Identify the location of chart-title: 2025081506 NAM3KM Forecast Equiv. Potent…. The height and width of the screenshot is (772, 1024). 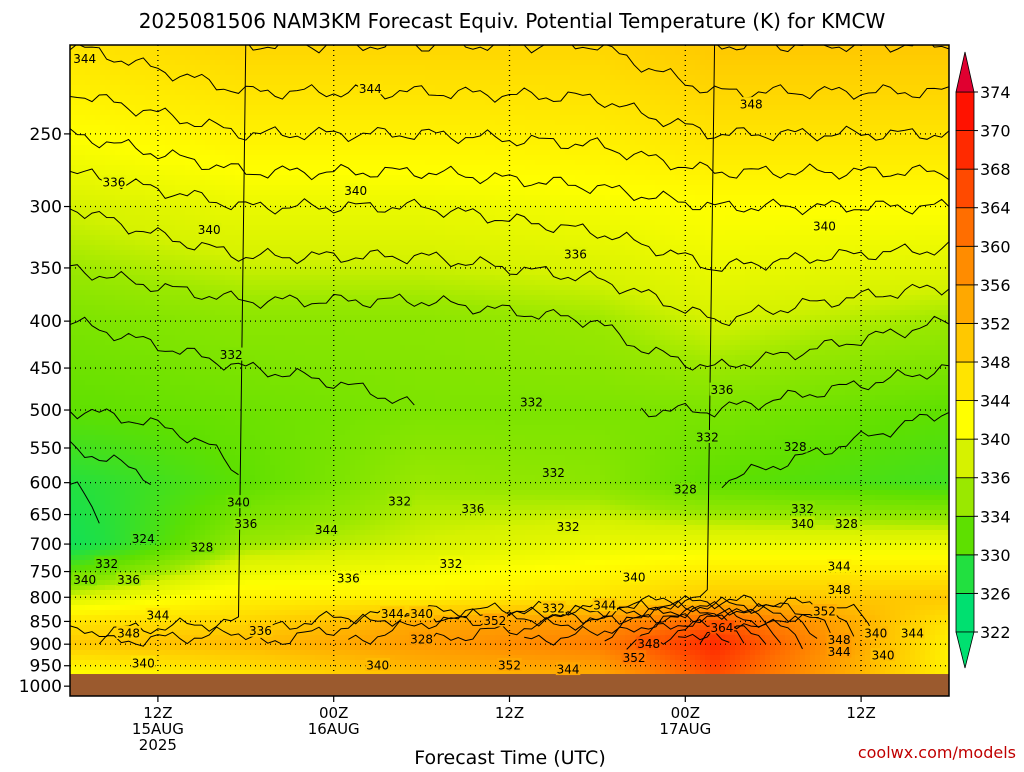
(512, 21).